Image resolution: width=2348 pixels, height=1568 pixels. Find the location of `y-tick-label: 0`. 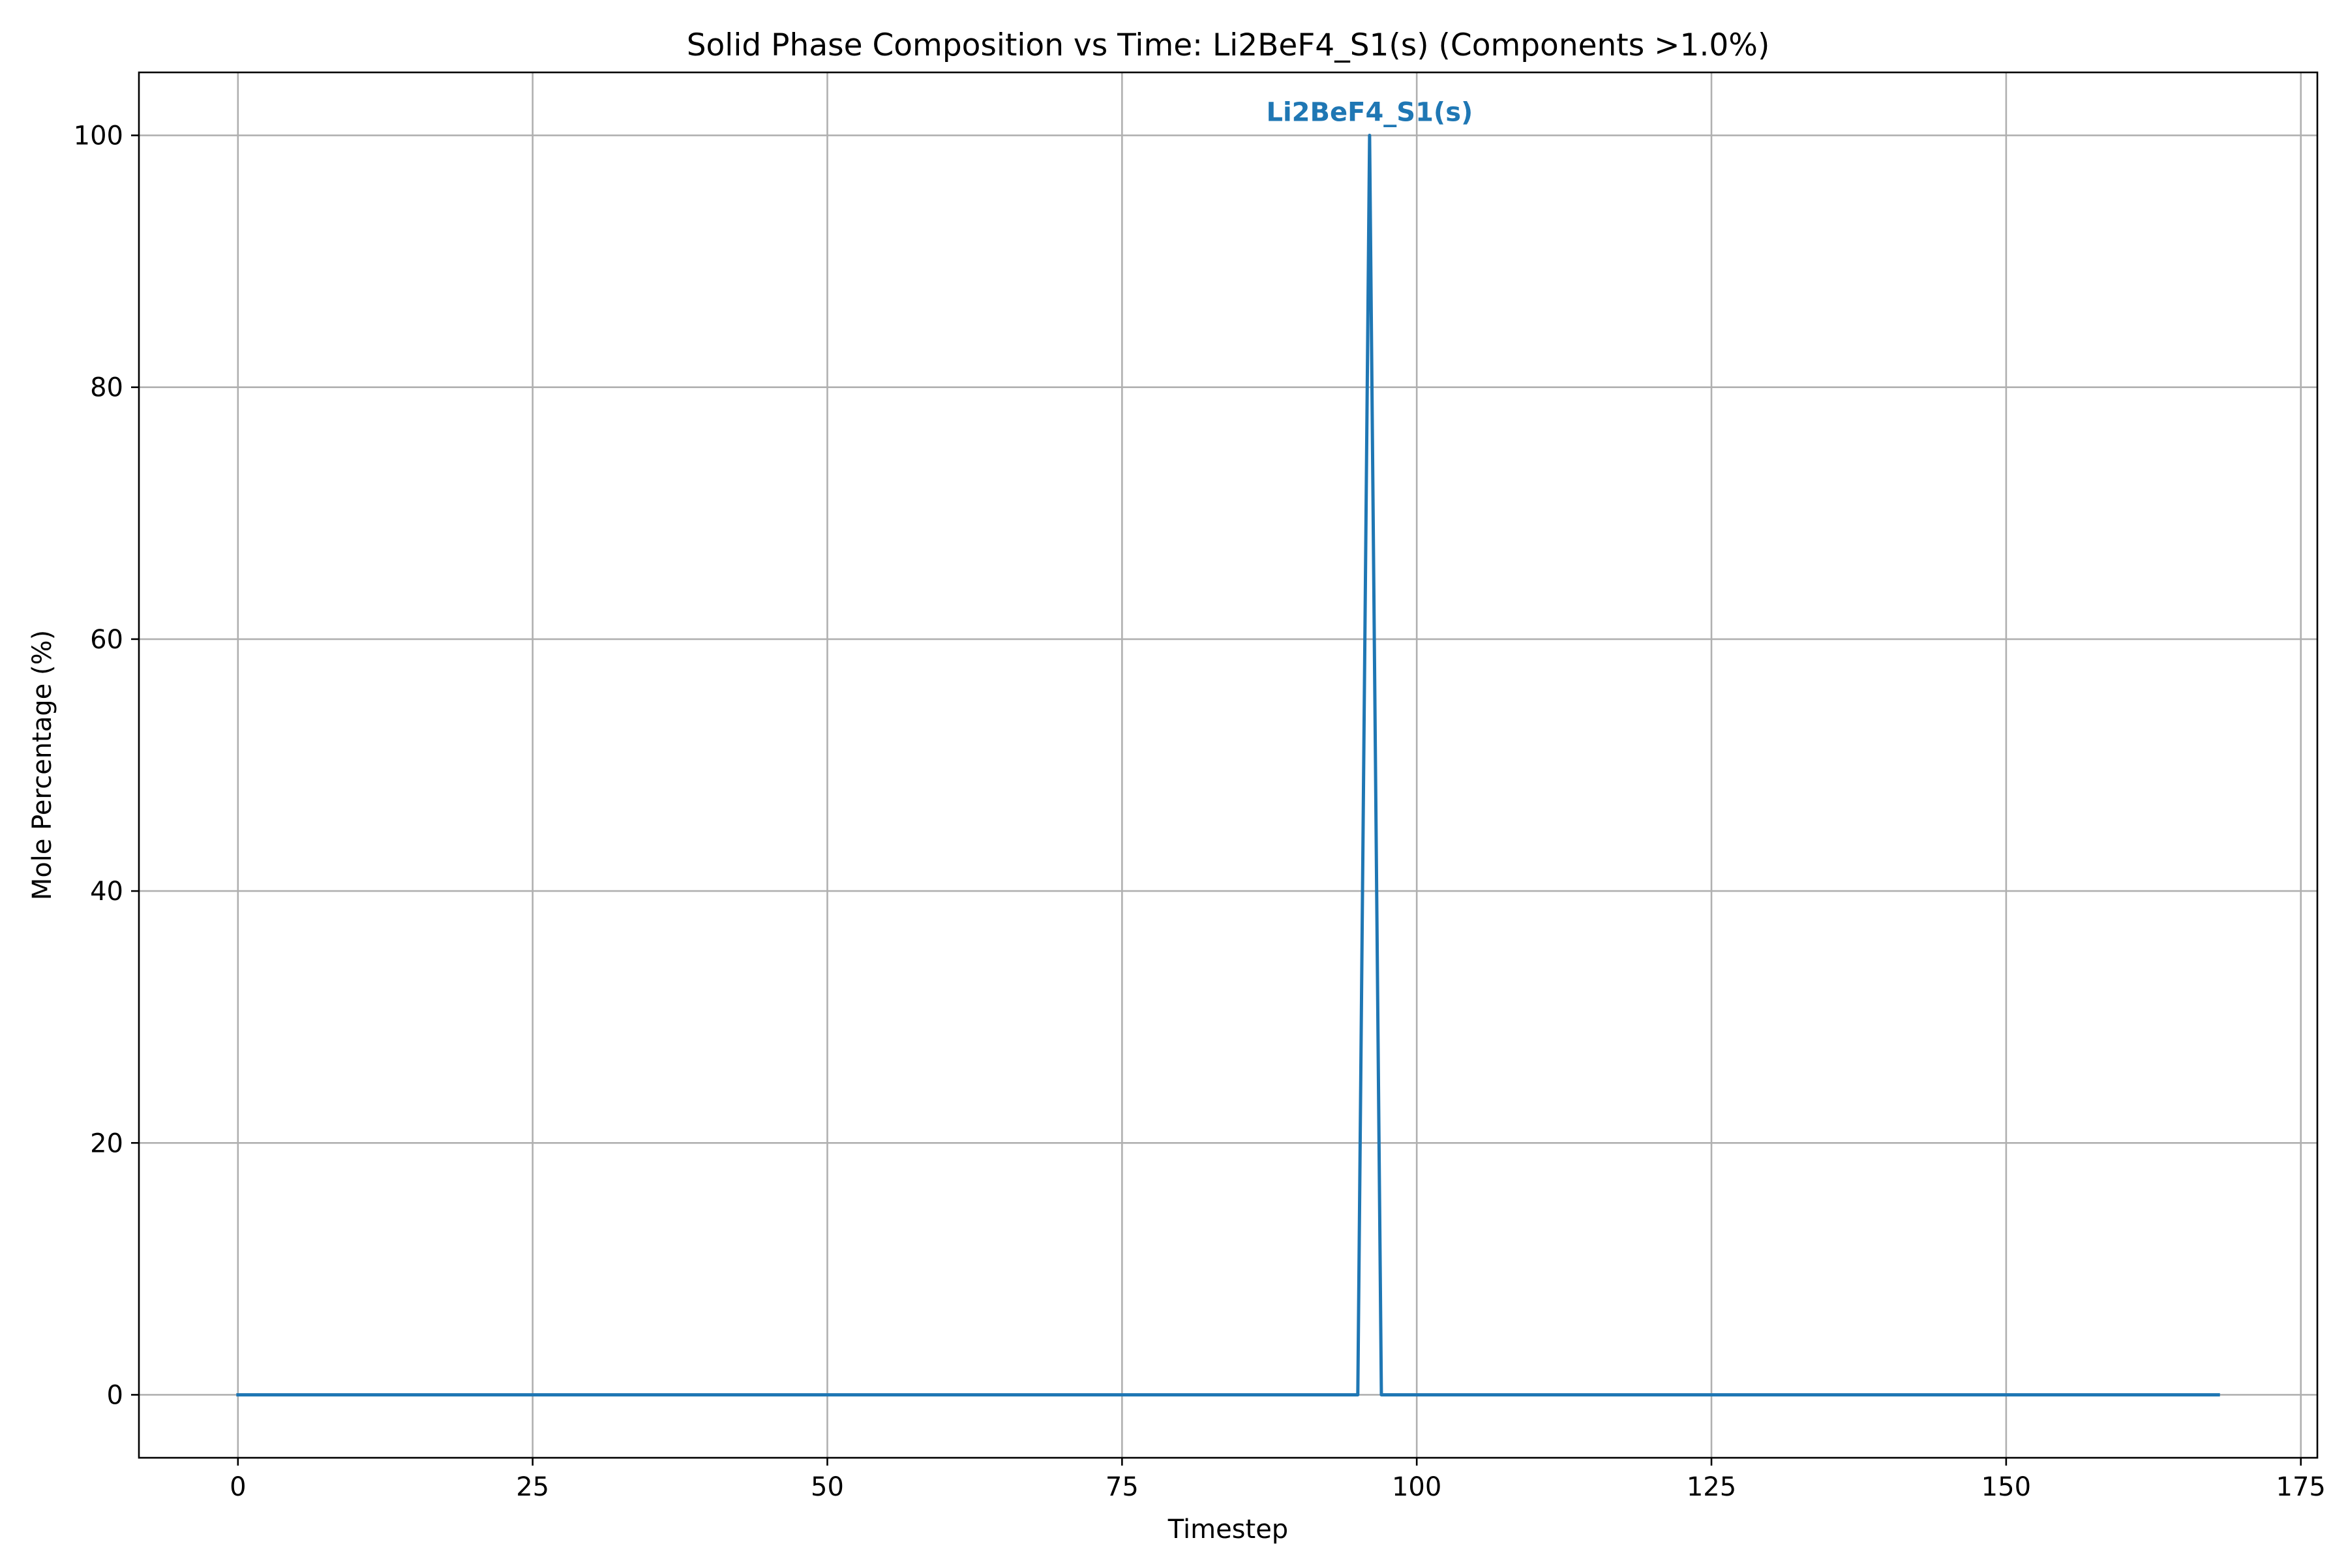

y-tick-label: 0 is located at coordinates (115, 1395).